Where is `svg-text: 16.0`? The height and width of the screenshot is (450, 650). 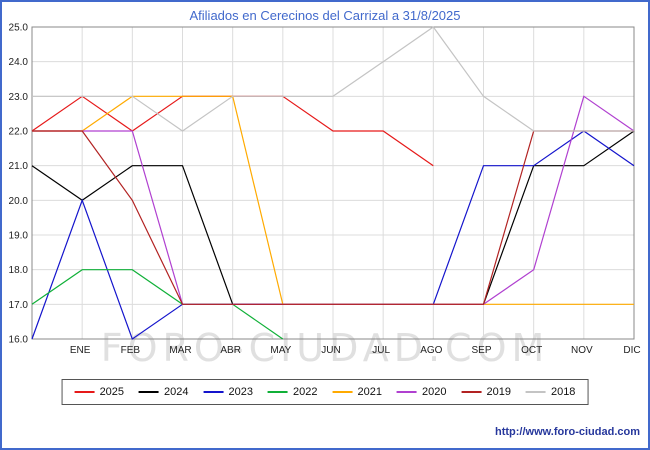
svg-text: 16.0 is located at coordinates (19, 340).